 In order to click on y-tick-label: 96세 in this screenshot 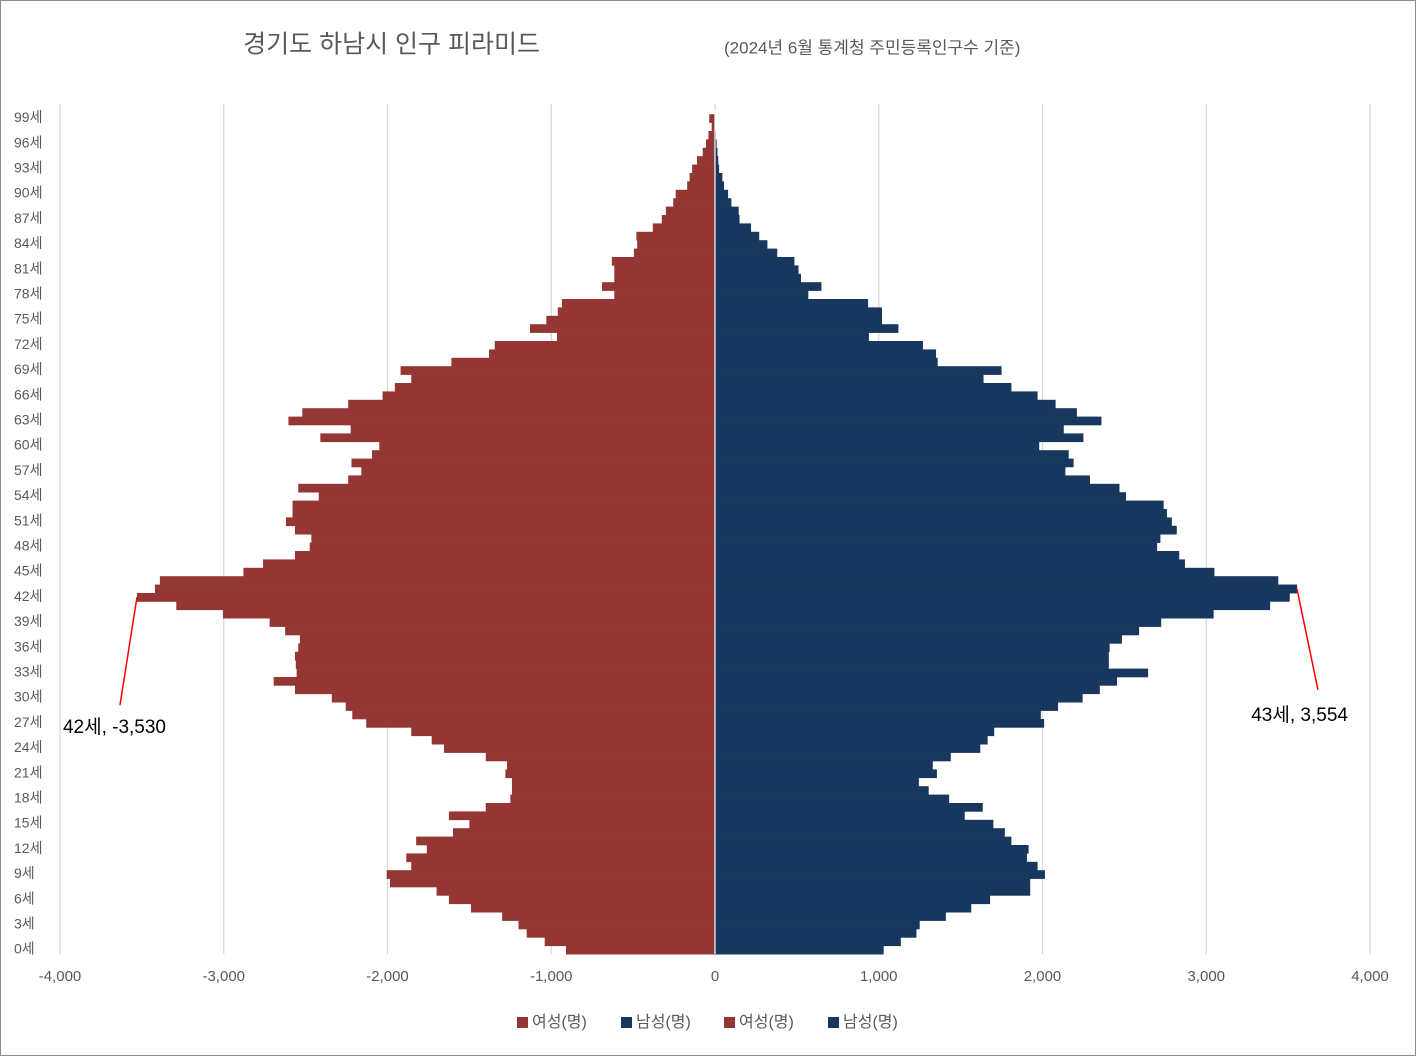, I will do `click(28, 142)`.